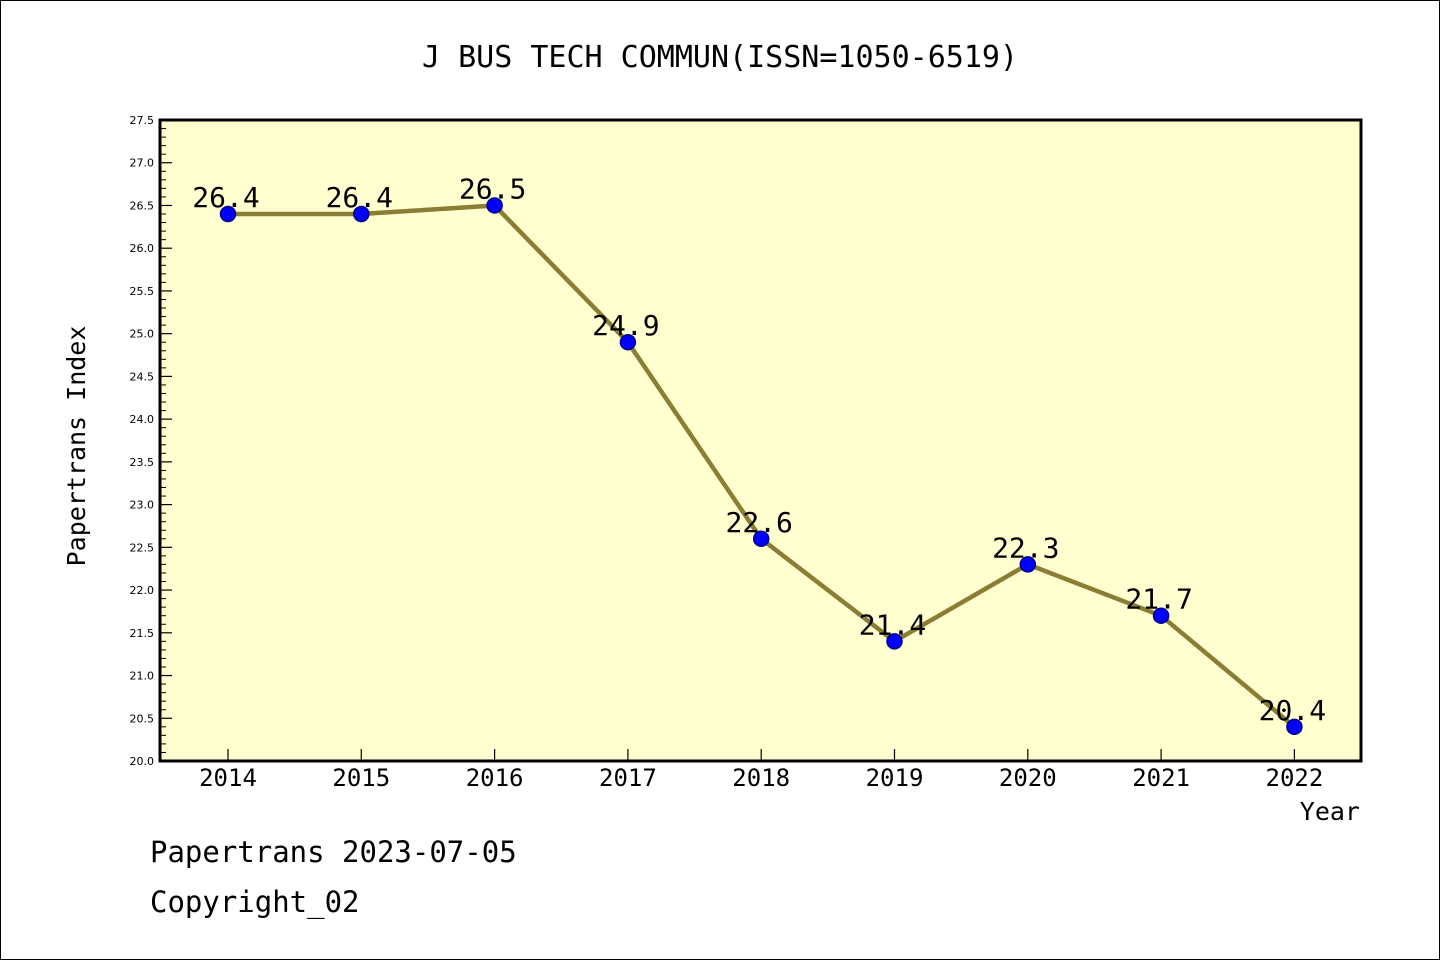 This screenshot has width=1440, height=960. Describe the element at coordinates (1028, 778) in the screenshot. I see `x-tick-label: 2020` at that location.